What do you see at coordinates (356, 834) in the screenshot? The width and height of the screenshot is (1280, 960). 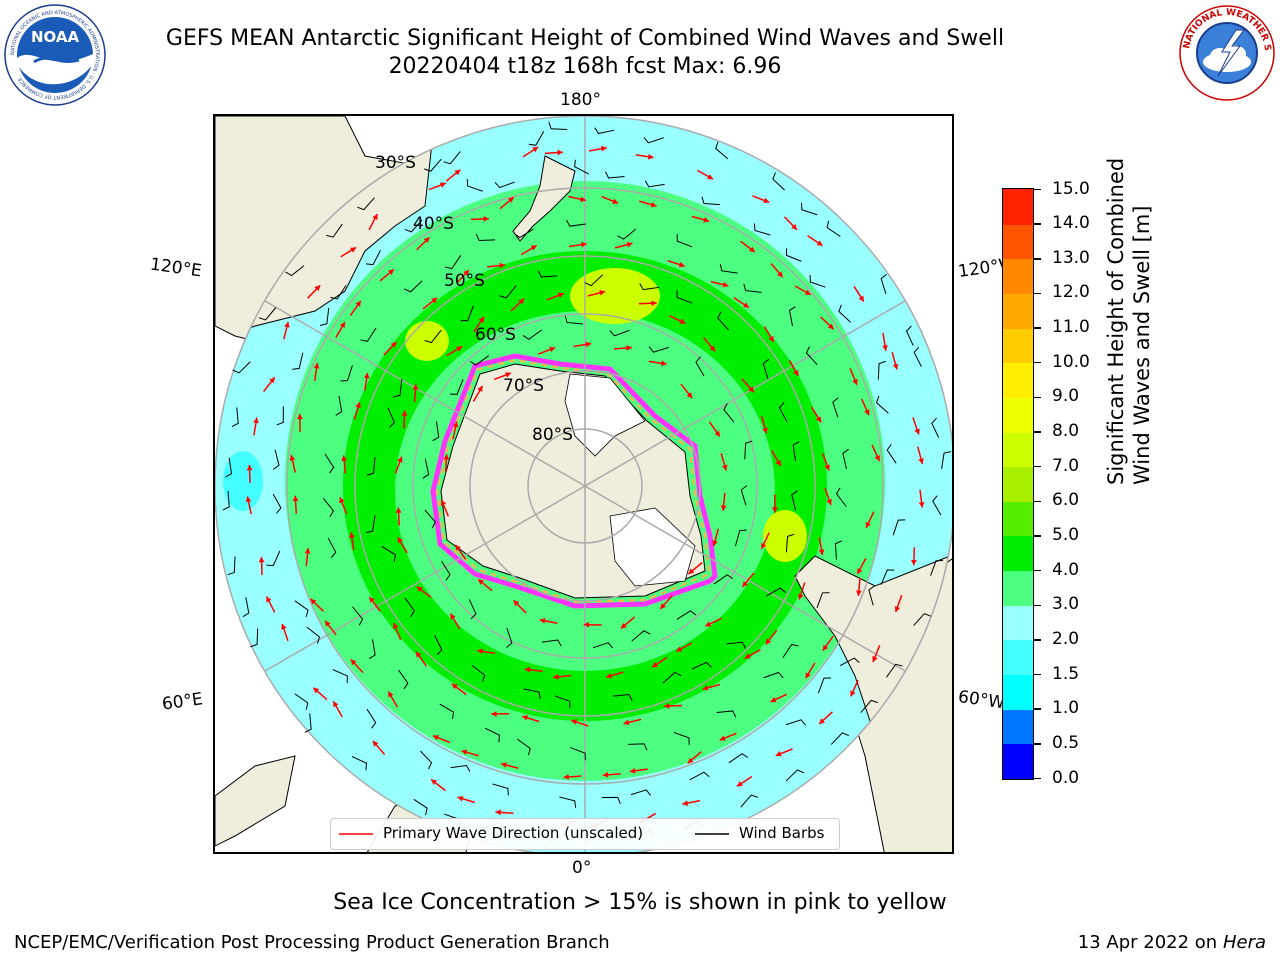 I see `wave-direction-legend-swatch` at bounding box center [356, 834].